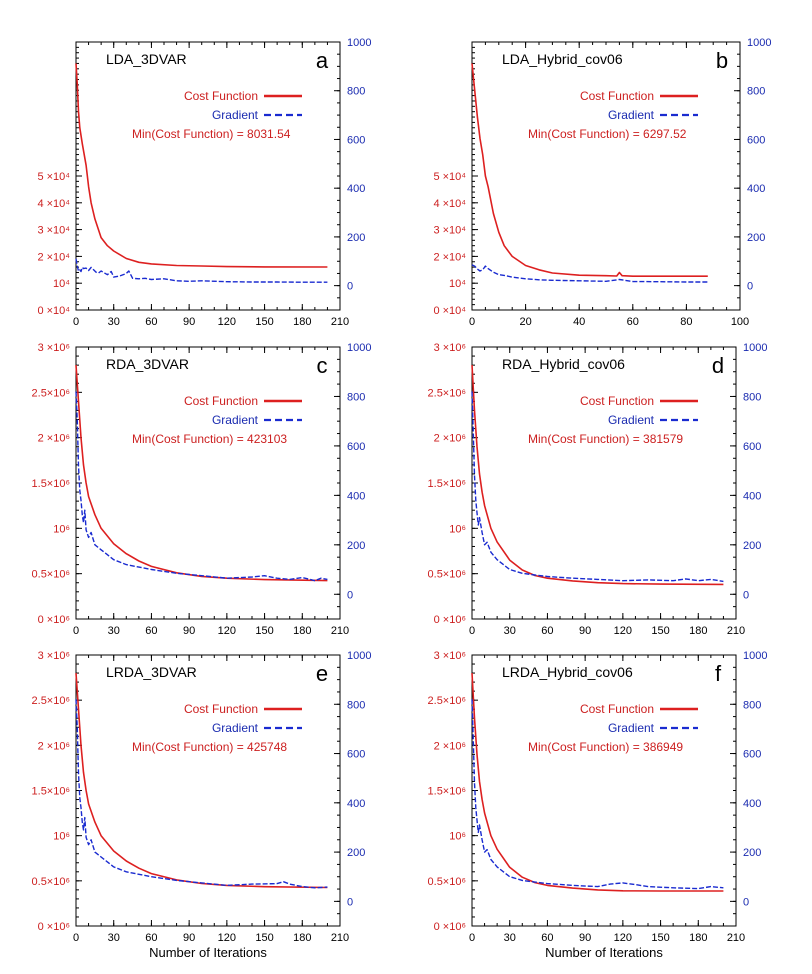 The width and height of the screenshot is (812, 974). Describe the element at coordinates (567, 672) in the screenshot. I see `panel-title: LRDA_Hybrid_cov06` at that location.